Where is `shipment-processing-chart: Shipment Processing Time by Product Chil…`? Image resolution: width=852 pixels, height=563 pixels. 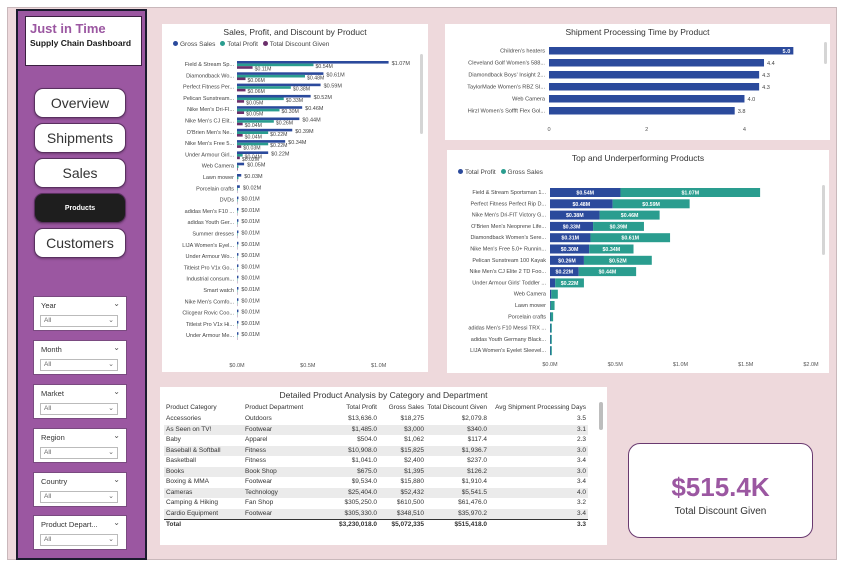 shipment-processing-chart: Shipment Processing Time by Product Chil… is located at coordinates (637, 82).